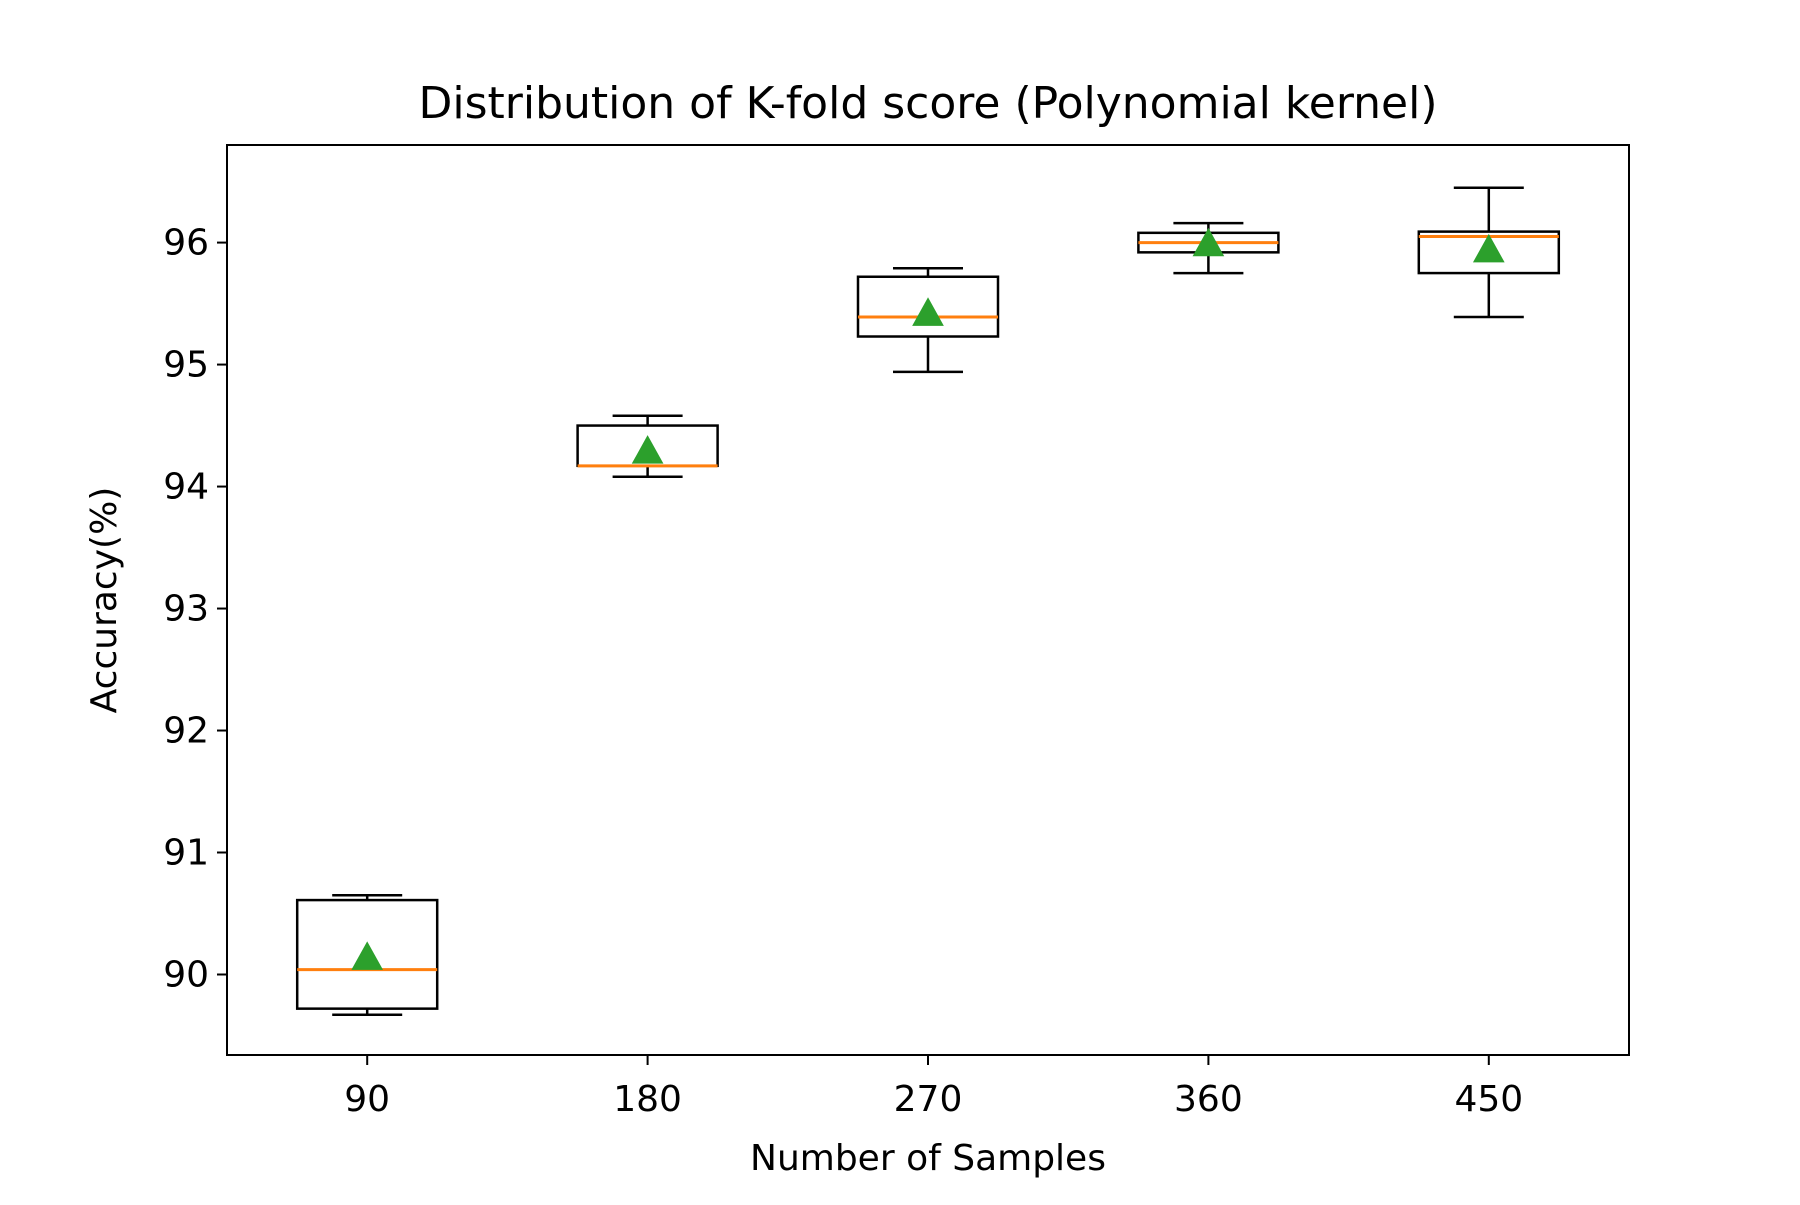 This screenshot has height=1205, width=1800. I want to click on x-axis-label: Number of Samples, so click(928, 1158).